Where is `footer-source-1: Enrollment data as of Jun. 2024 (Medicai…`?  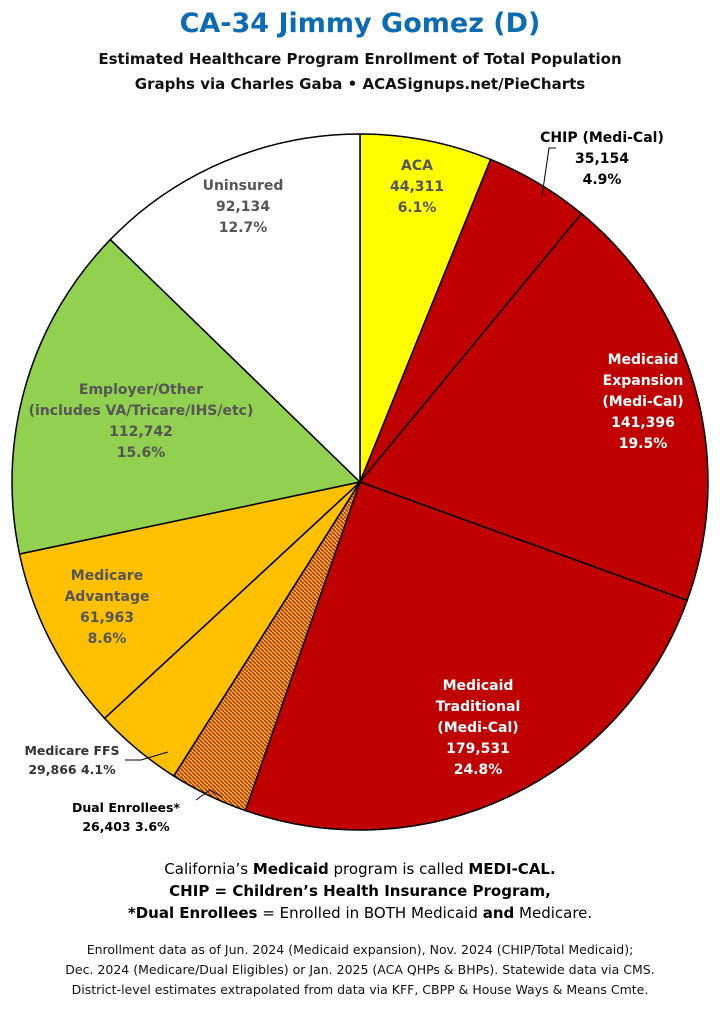
footer-source-1: Enrollment data as of Jun. 2024 (Medicai… is located at coordinates (360, 949).